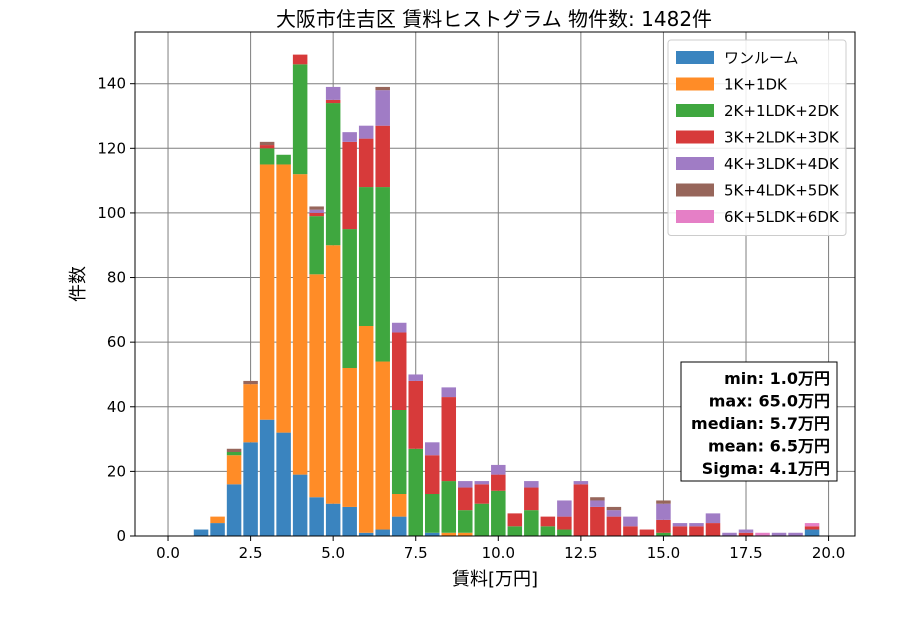 The height and width of the screenshot is (630, 900). I want to click on y-tick-label: 120, so click(111, 148).